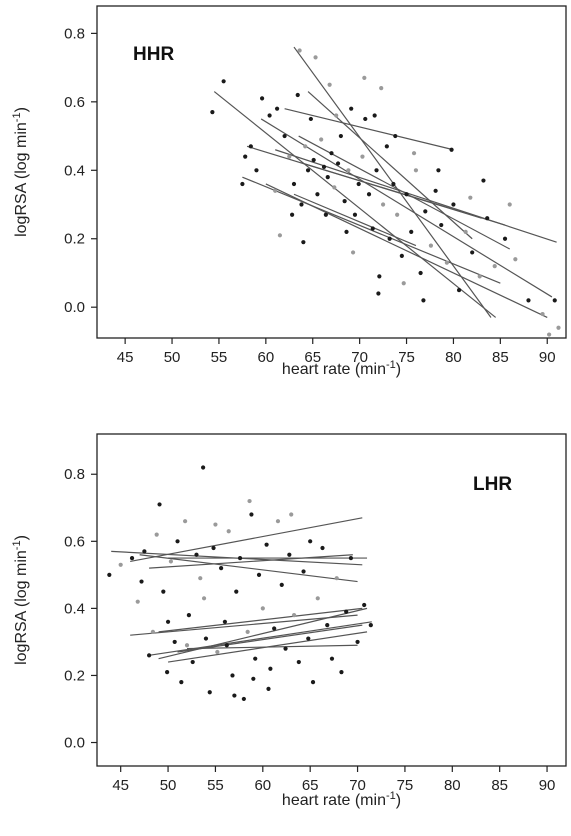 This screenshot has width=571, height=836. What do you see at coordinates (20, 600) in the screenshot?
I see `y-axis-label: logRSA (log min-1)` at bounding box center [20, 600].